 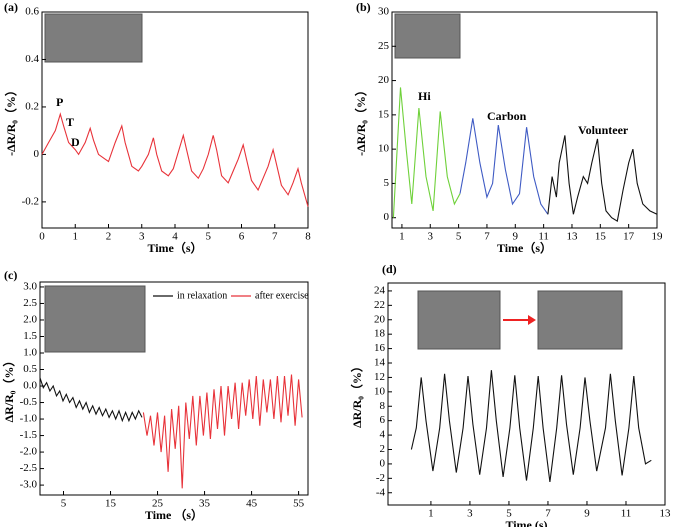 What do you see at coordinates (30, 386) in the screenshot?
I see `y-tick-label: 0.0` at bounding box center [30, 386].